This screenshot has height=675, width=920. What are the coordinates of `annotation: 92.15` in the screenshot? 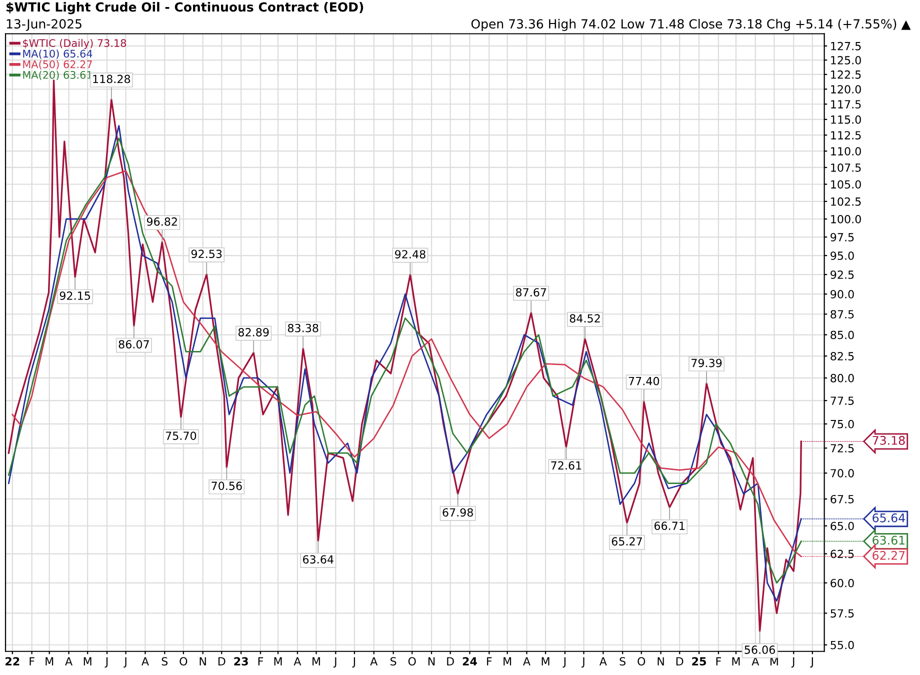 It's located at (75, 296).